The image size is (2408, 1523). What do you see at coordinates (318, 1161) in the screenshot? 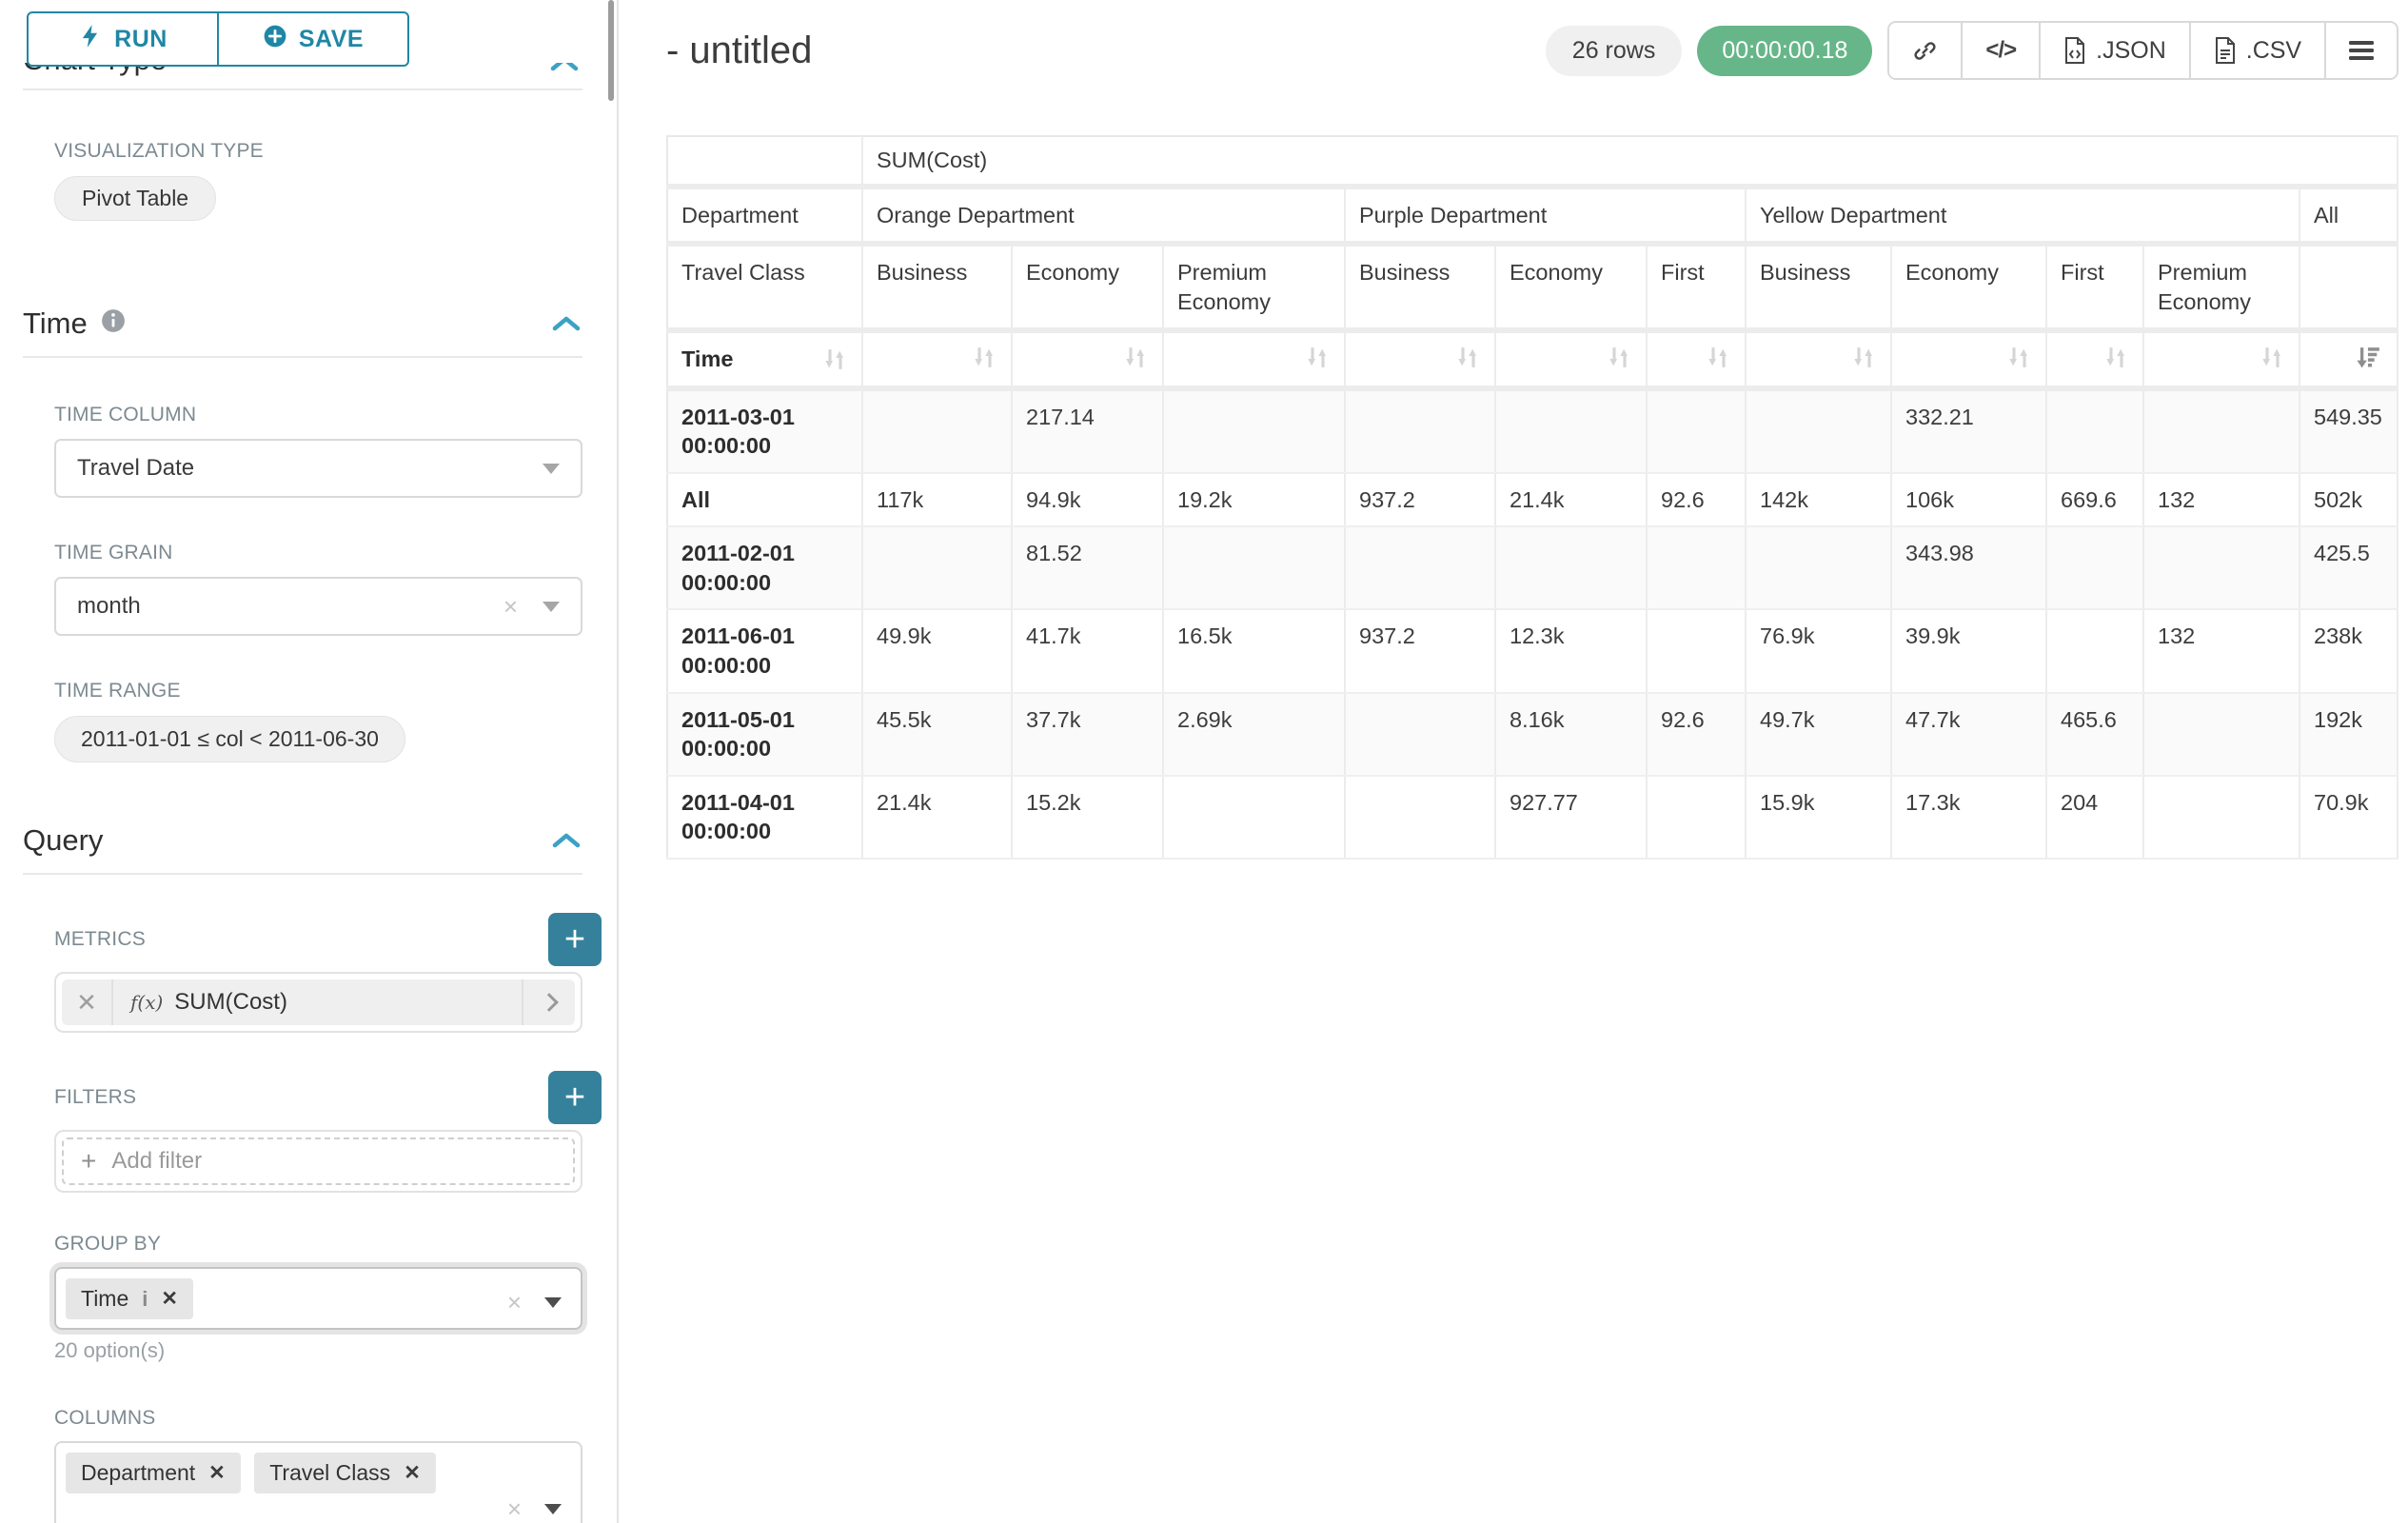
I see `add-filter-button: + Add filter` at bounding box center [318, 1161].